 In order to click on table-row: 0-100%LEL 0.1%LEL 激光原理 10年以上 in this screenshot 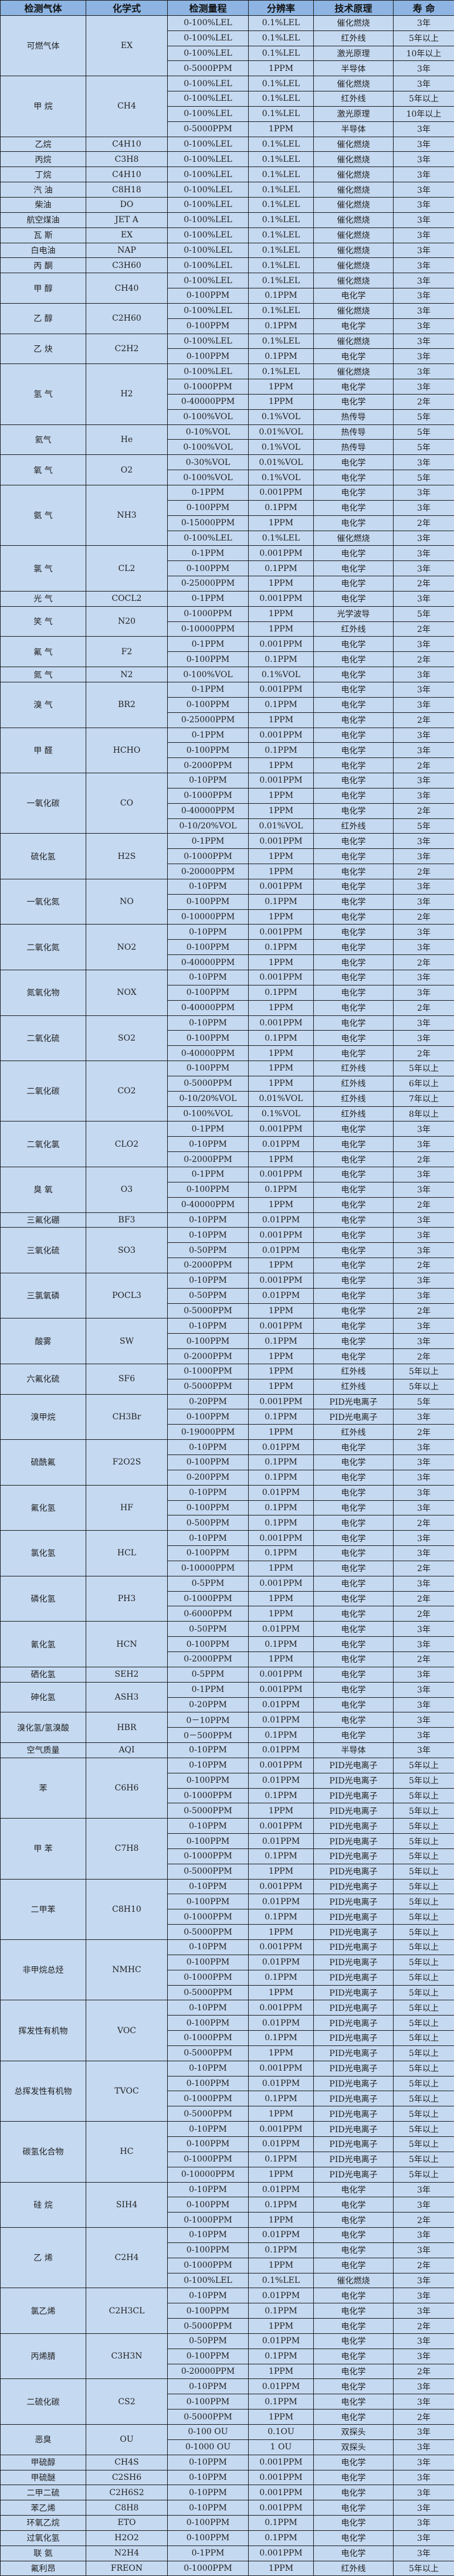, I will do `click(227, 54)`.